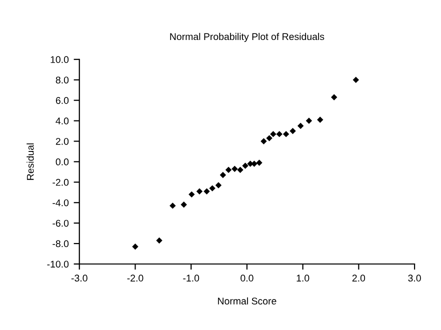  Describe the element at coordinates (60, 244) in the screenshot. I see `y-tick-label: -8.0` at that location.